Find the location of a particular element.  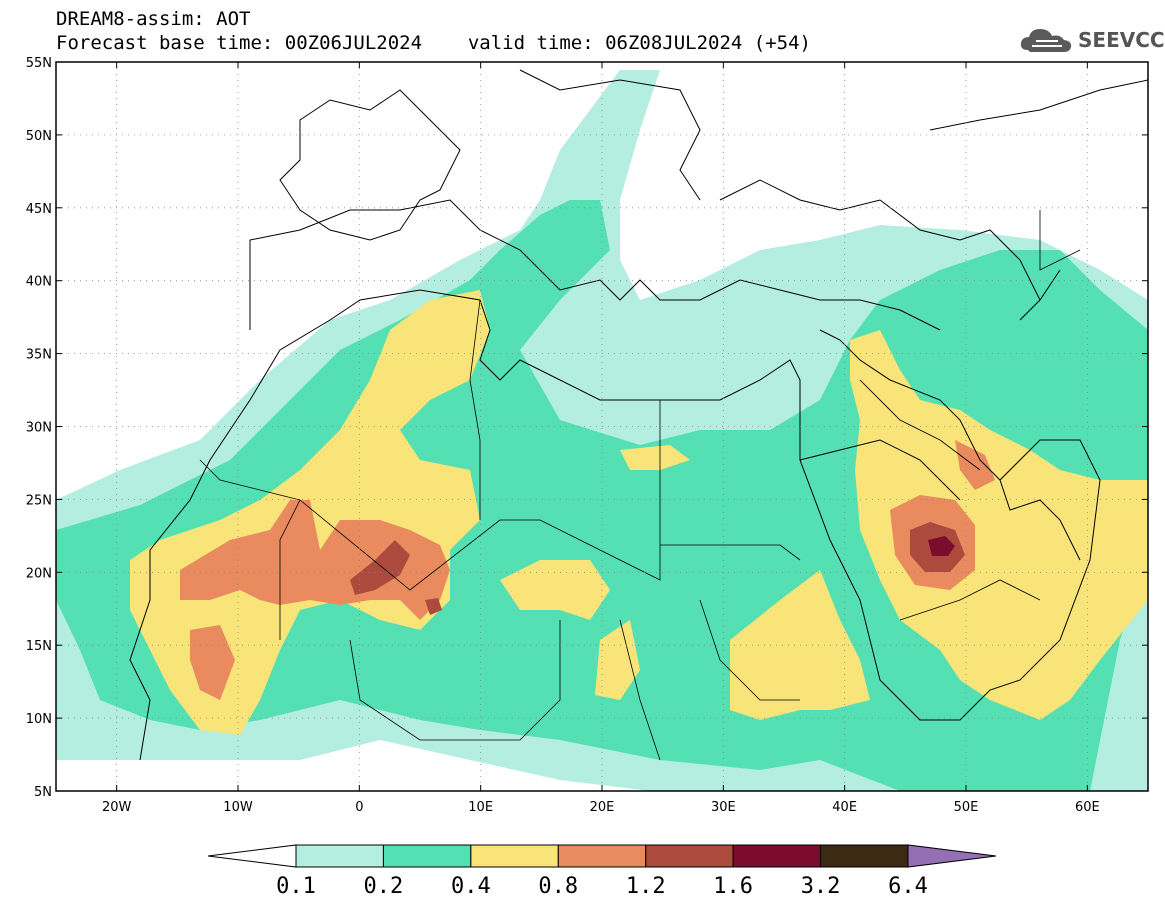

colorbar-over-triangle is located at coordinates (952, 856).